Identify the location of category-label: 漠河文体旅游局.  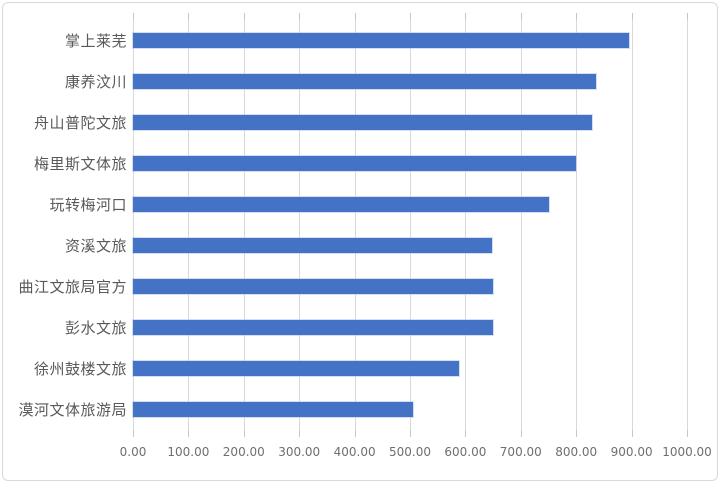
(72, 410).